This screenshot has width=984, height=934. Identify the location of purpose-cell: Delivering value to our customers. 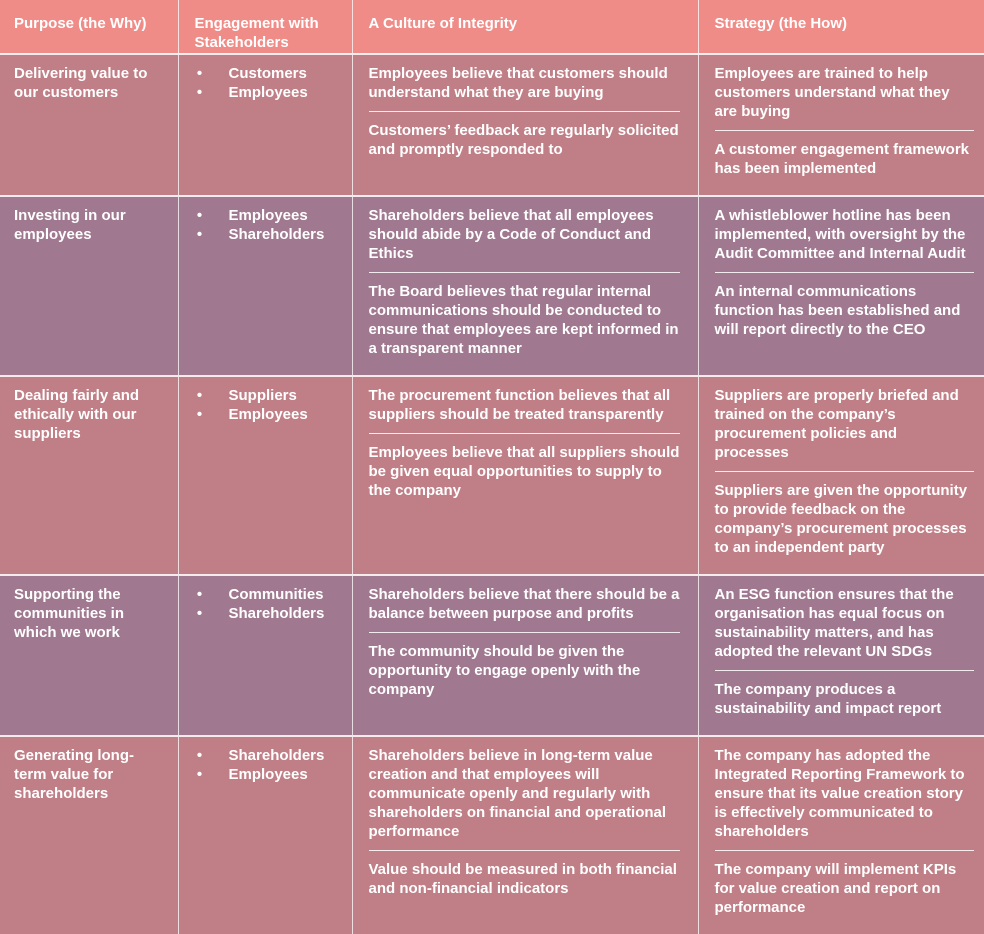
(89, 125).